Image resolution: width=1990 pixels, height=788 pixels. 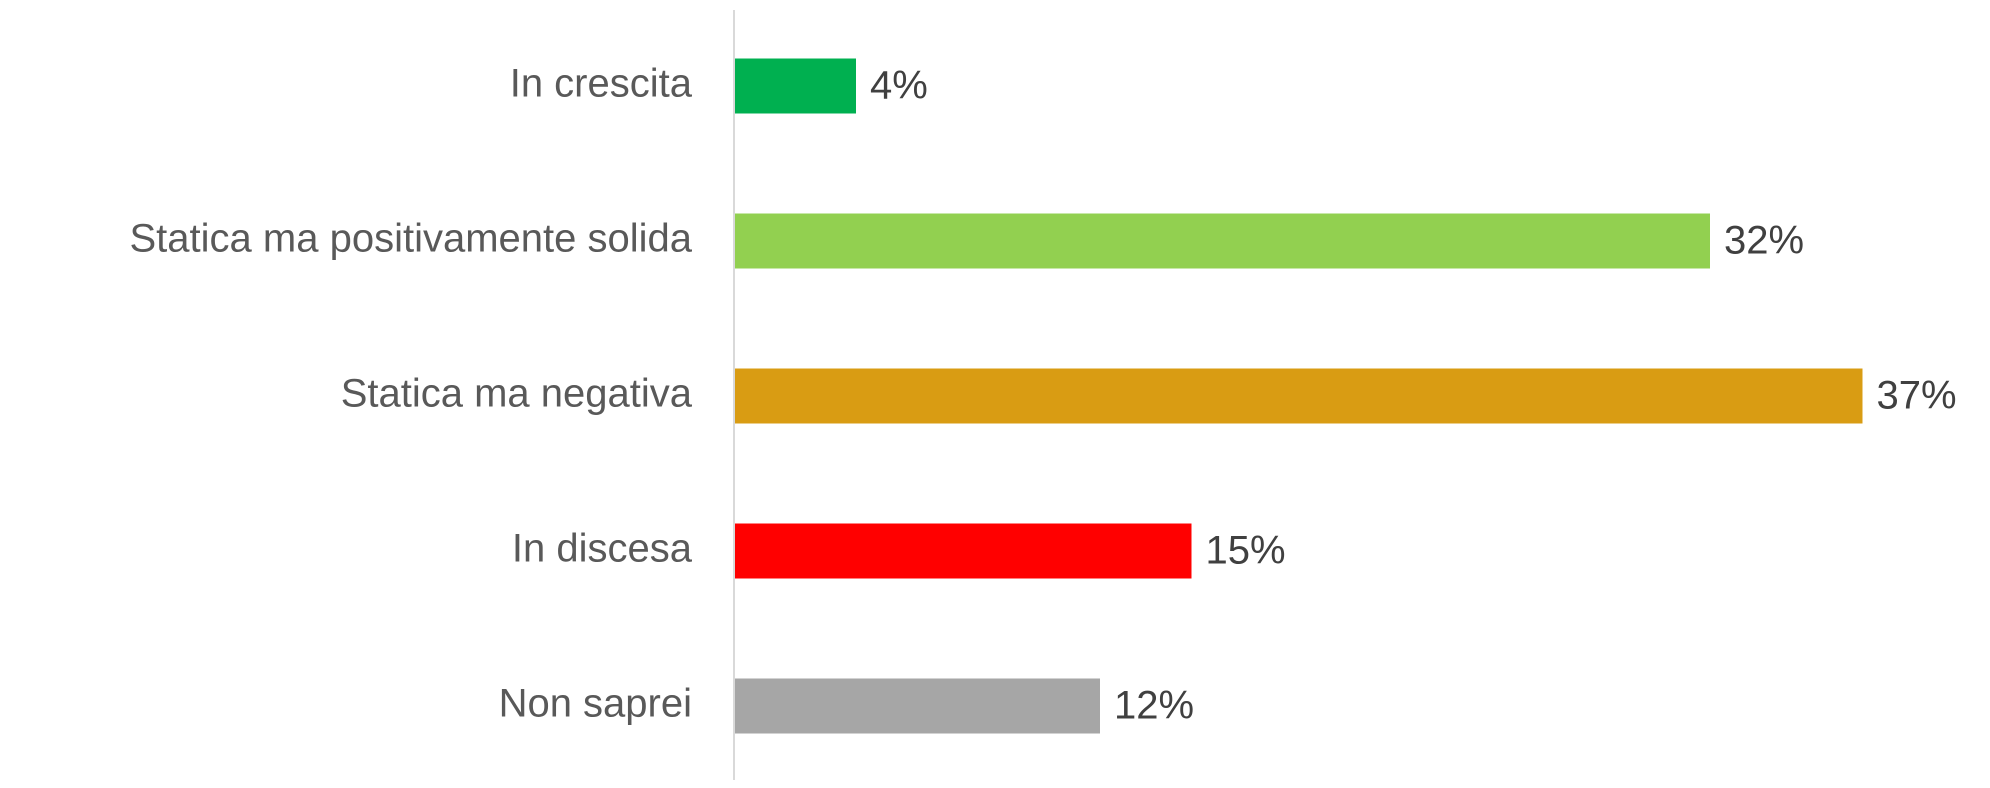 I want to click on value-label: 32%, so click(x=1764, y=241).